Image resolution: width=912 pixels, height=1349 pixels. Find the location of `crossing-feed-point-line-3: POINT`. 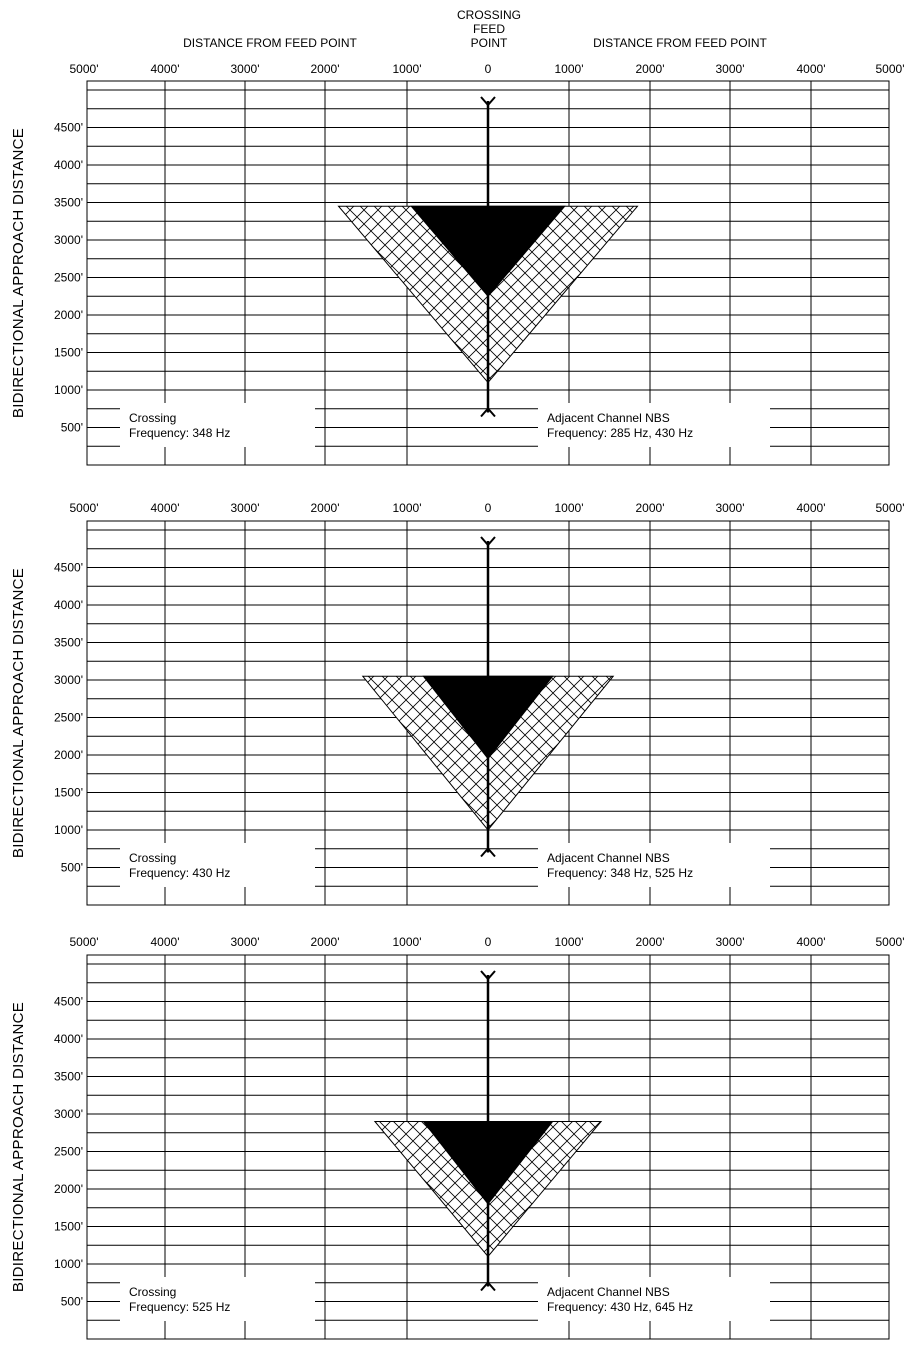

crossing-feed-point-line-3: POINT is located at coordinates (489, 43).